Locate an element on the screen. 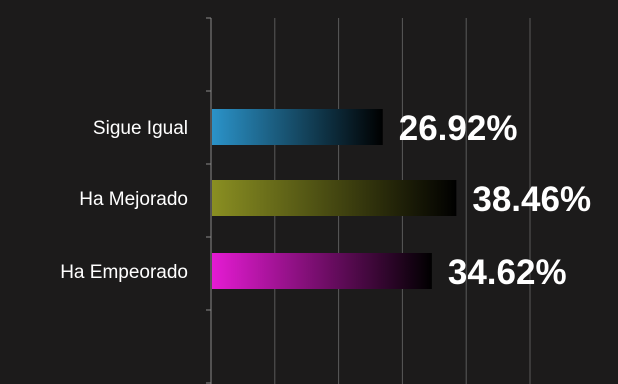 This screenshot has height=384, width=618. value-label: 26.92% is located at coordinates (458, 128).